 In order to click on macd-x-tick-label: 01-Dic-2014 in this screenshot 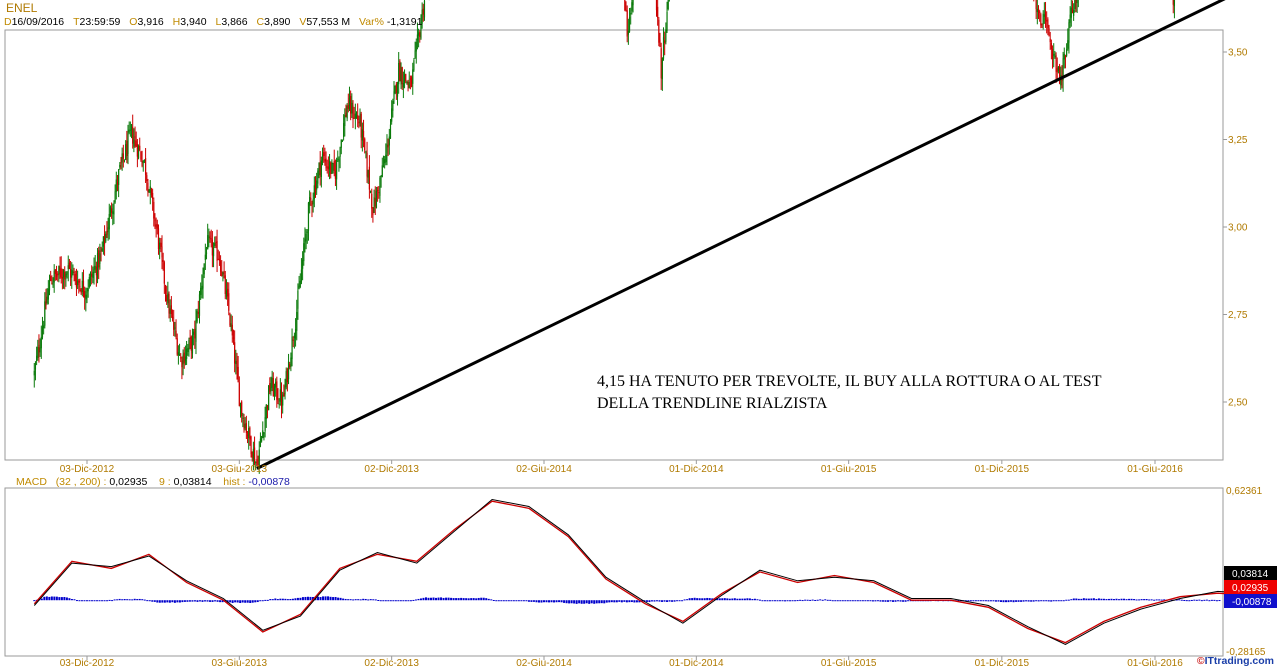, I will do `click(696, 663)`.